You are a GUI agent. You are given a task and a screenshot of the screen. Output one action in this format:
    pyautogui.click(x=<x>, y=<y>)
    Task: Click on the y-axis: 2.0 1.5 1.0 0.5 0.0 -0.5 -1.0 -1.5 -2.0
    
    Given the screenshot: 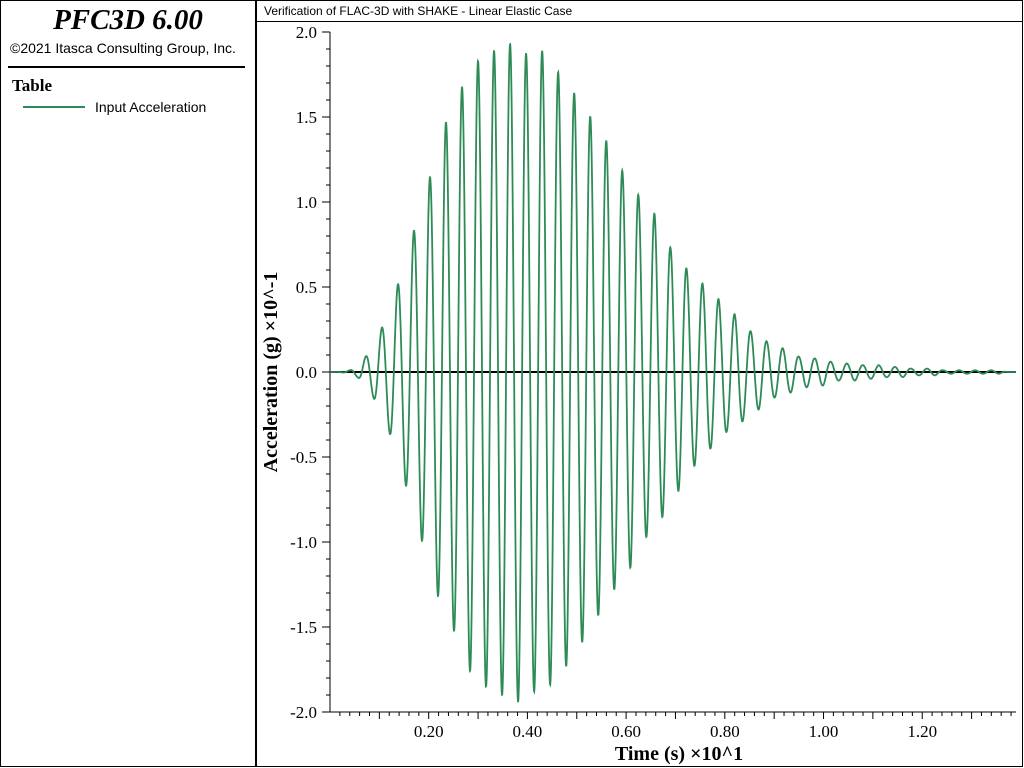 What is the action you would take?
    pyautogui.click(x=310, y=372)
    